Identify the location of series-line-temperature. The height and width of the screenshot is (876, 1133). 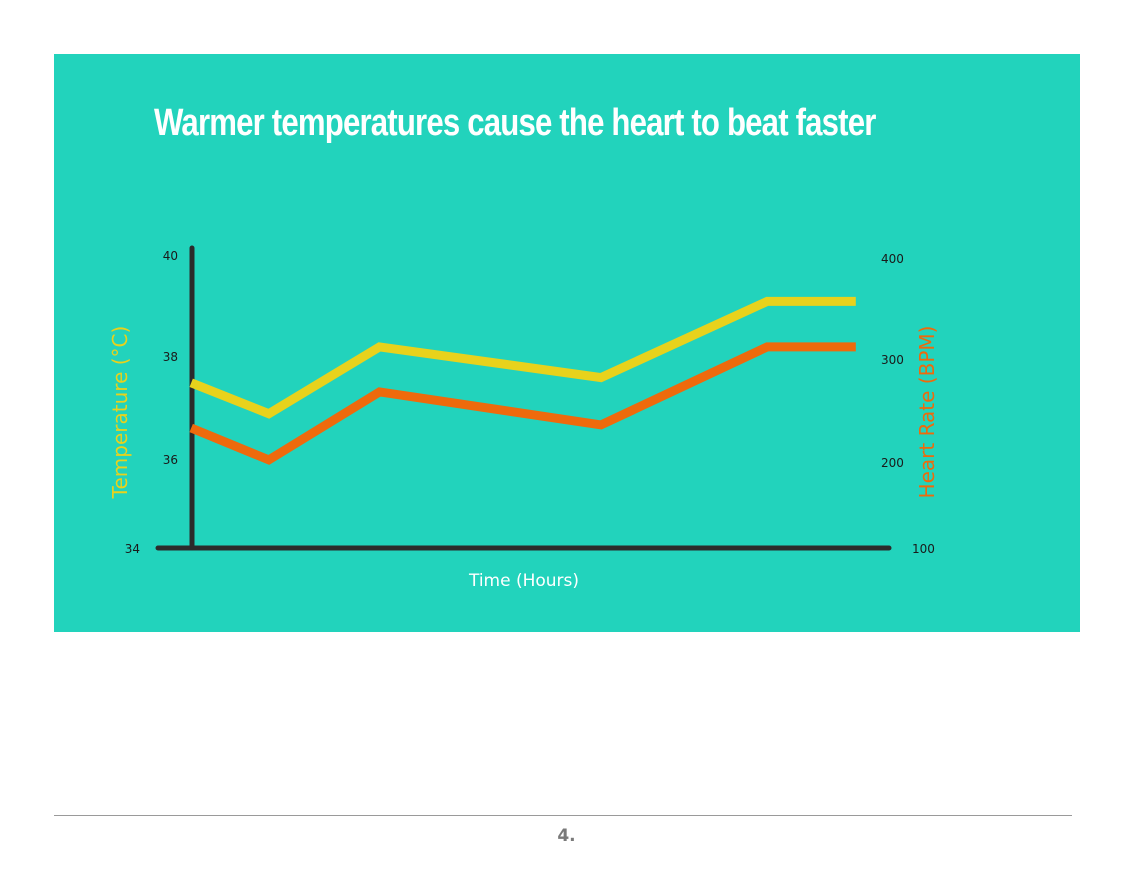
(522, 357).